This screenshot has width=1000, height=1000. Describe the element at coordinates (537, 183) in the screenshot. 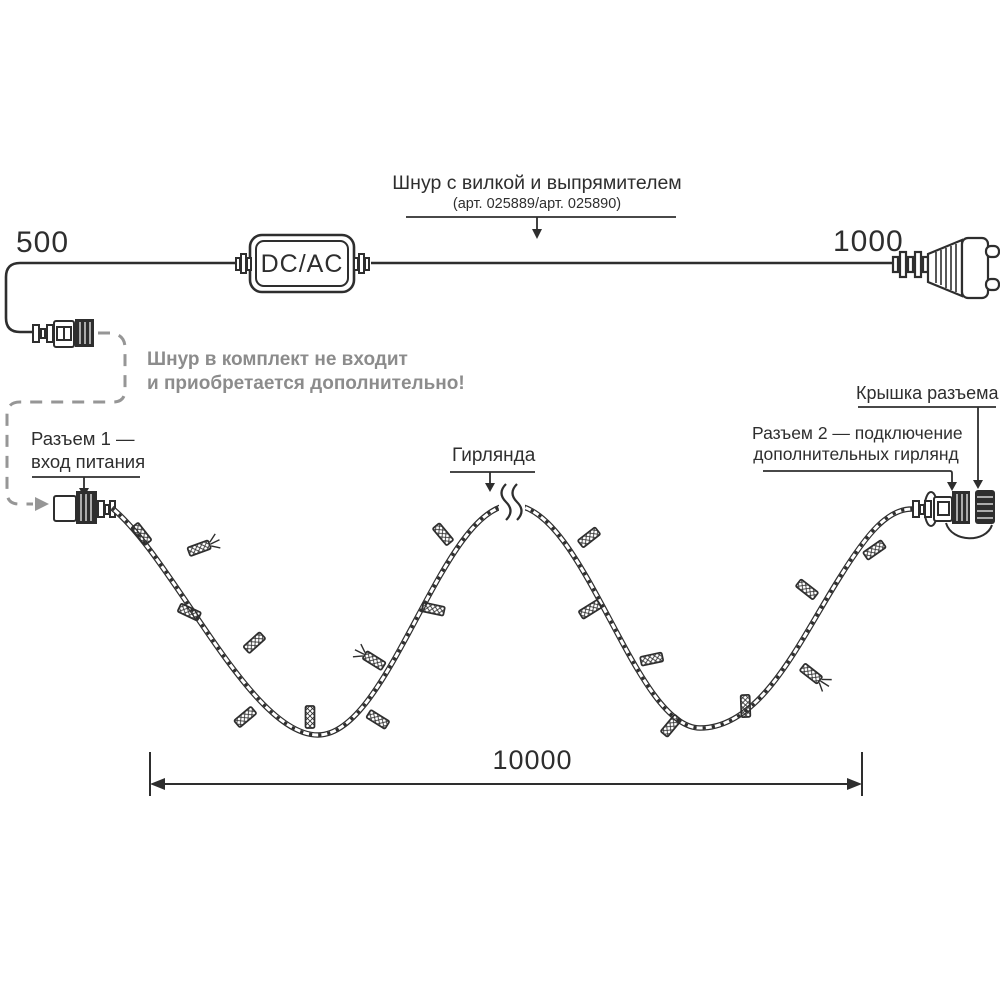

I see `cord-title: Шнур с вилкой и выпрямителем` at that location.